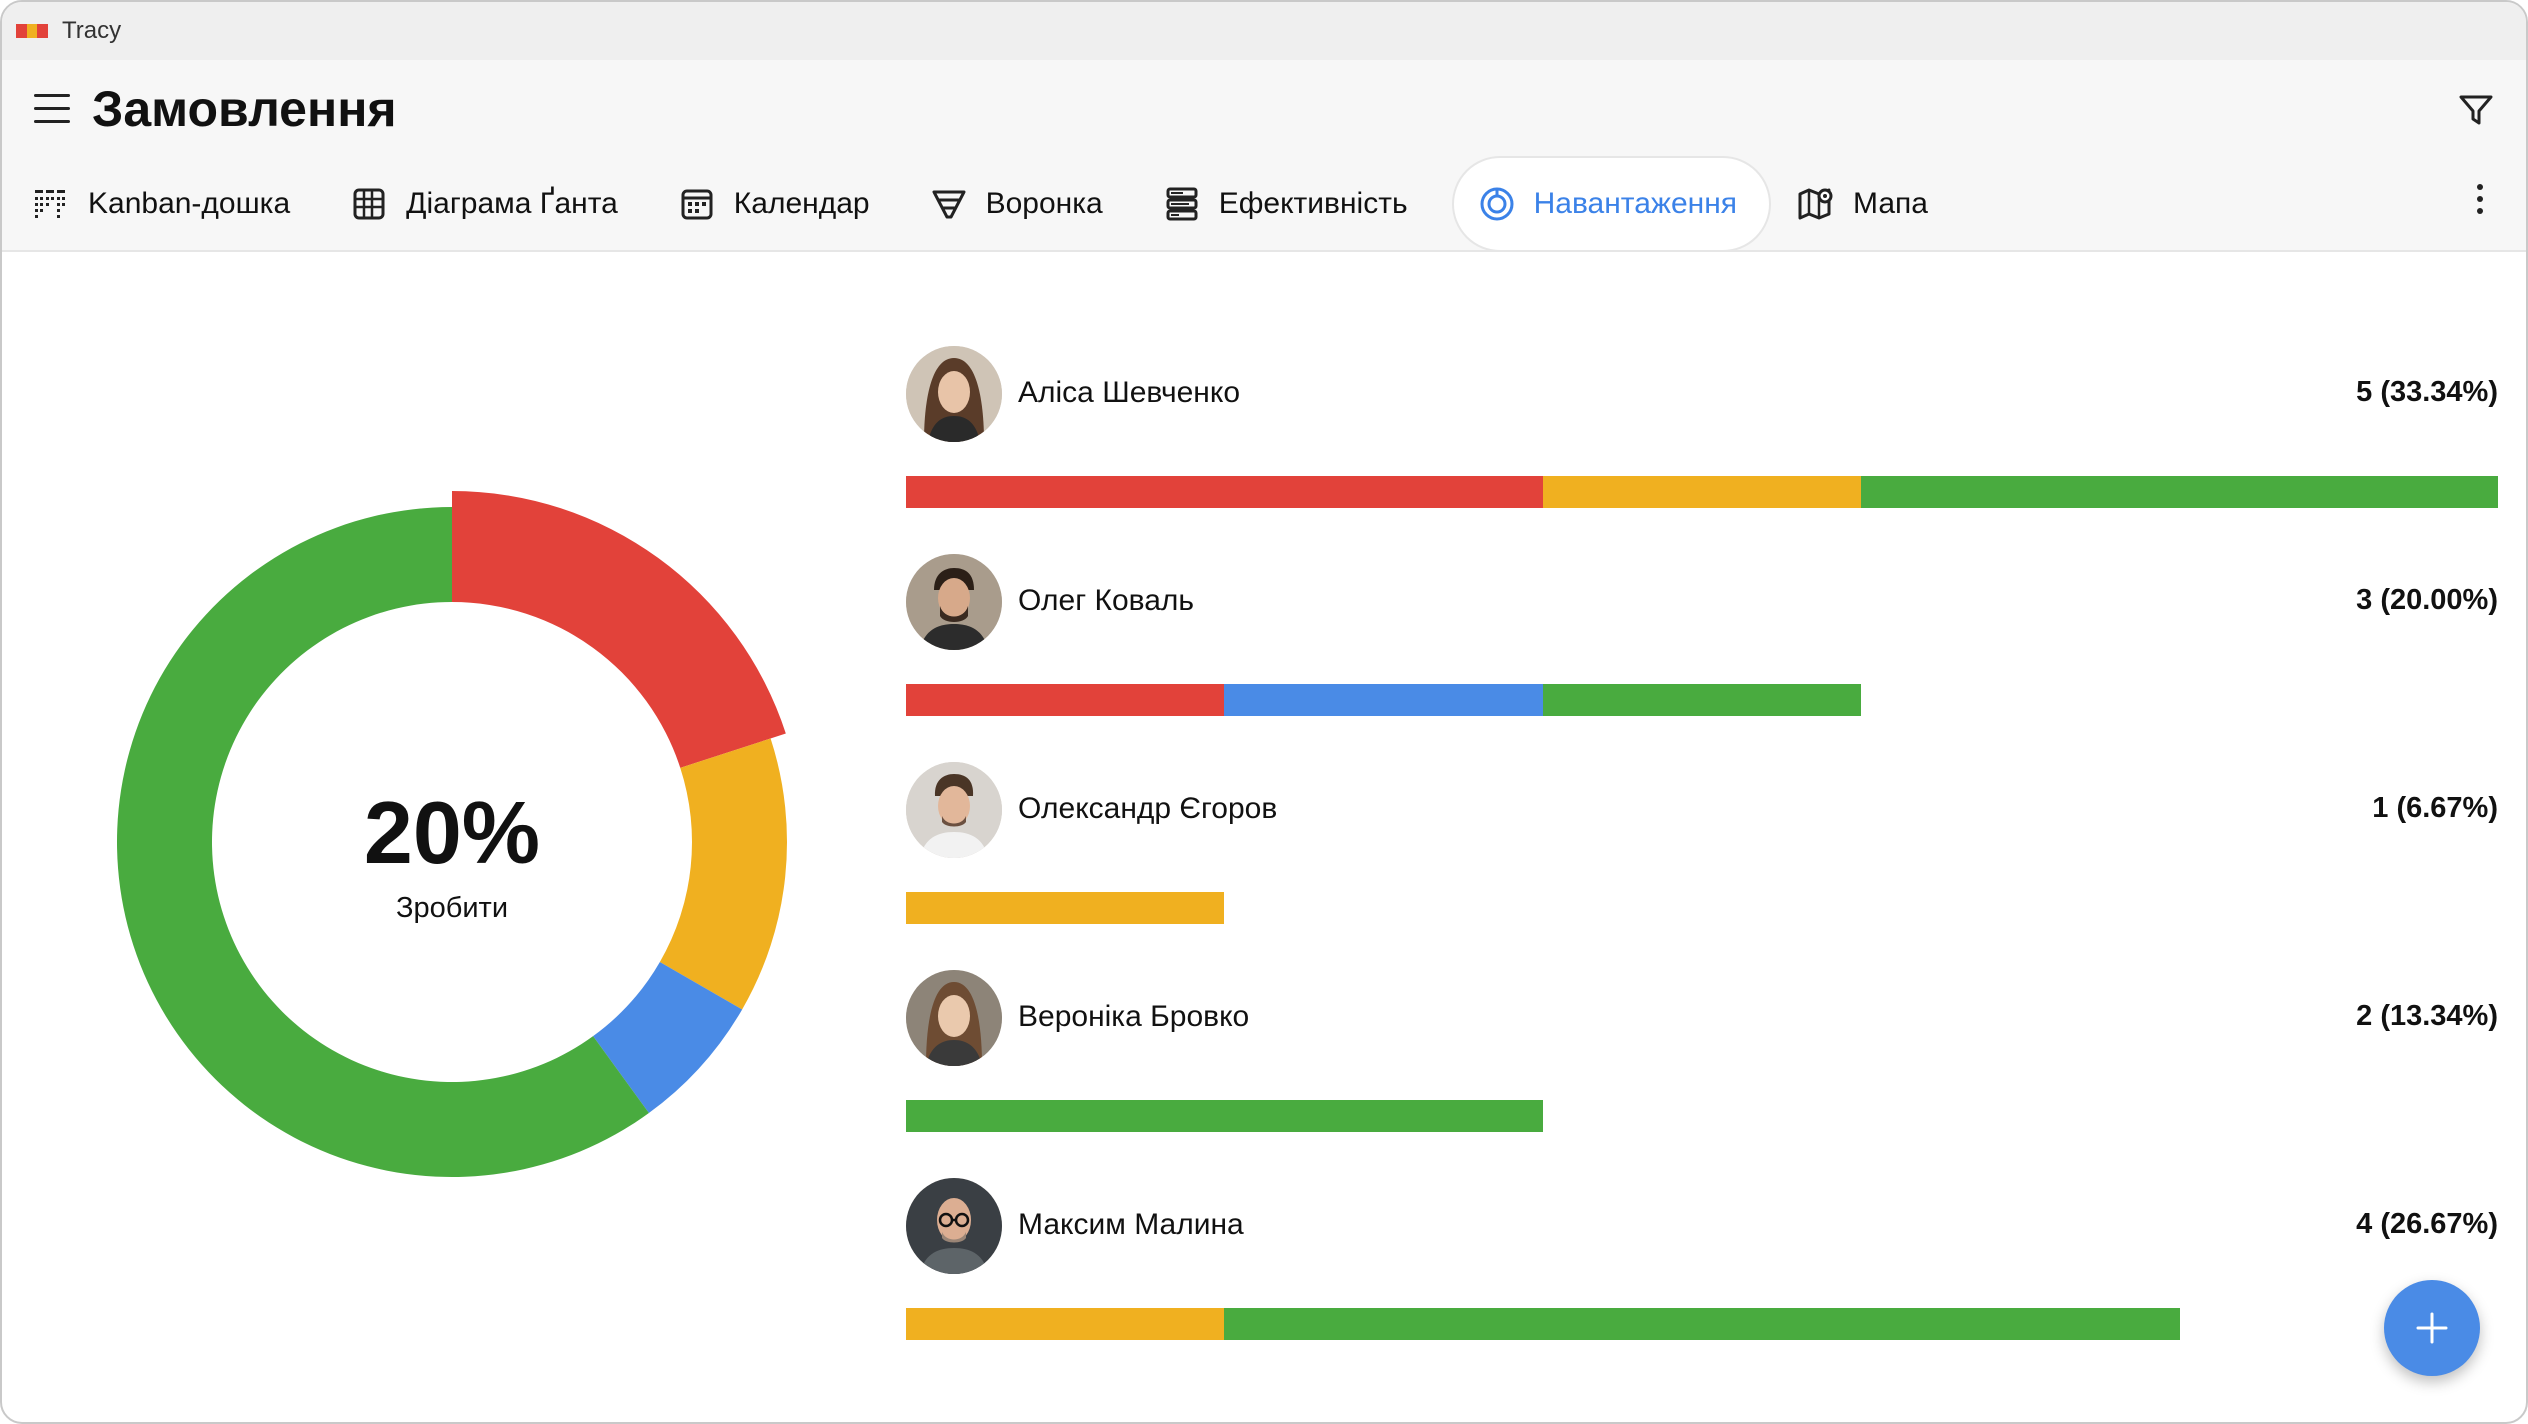 The image size is (2528, 1424). What do you see at coordinates (697, 204) in the screenshot?
I see `calendar-icon` at bounding box center [697, 204].